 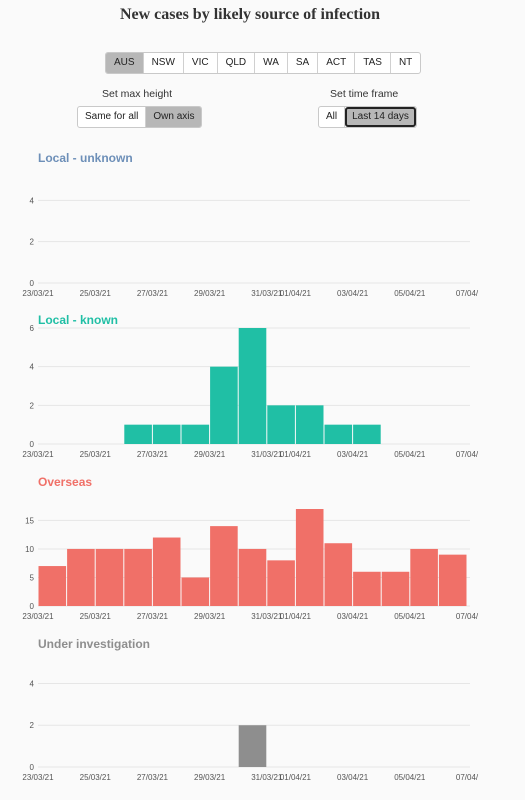 I want to click on local-unknown-ytick-label: 0, so click(x=32, y=283).